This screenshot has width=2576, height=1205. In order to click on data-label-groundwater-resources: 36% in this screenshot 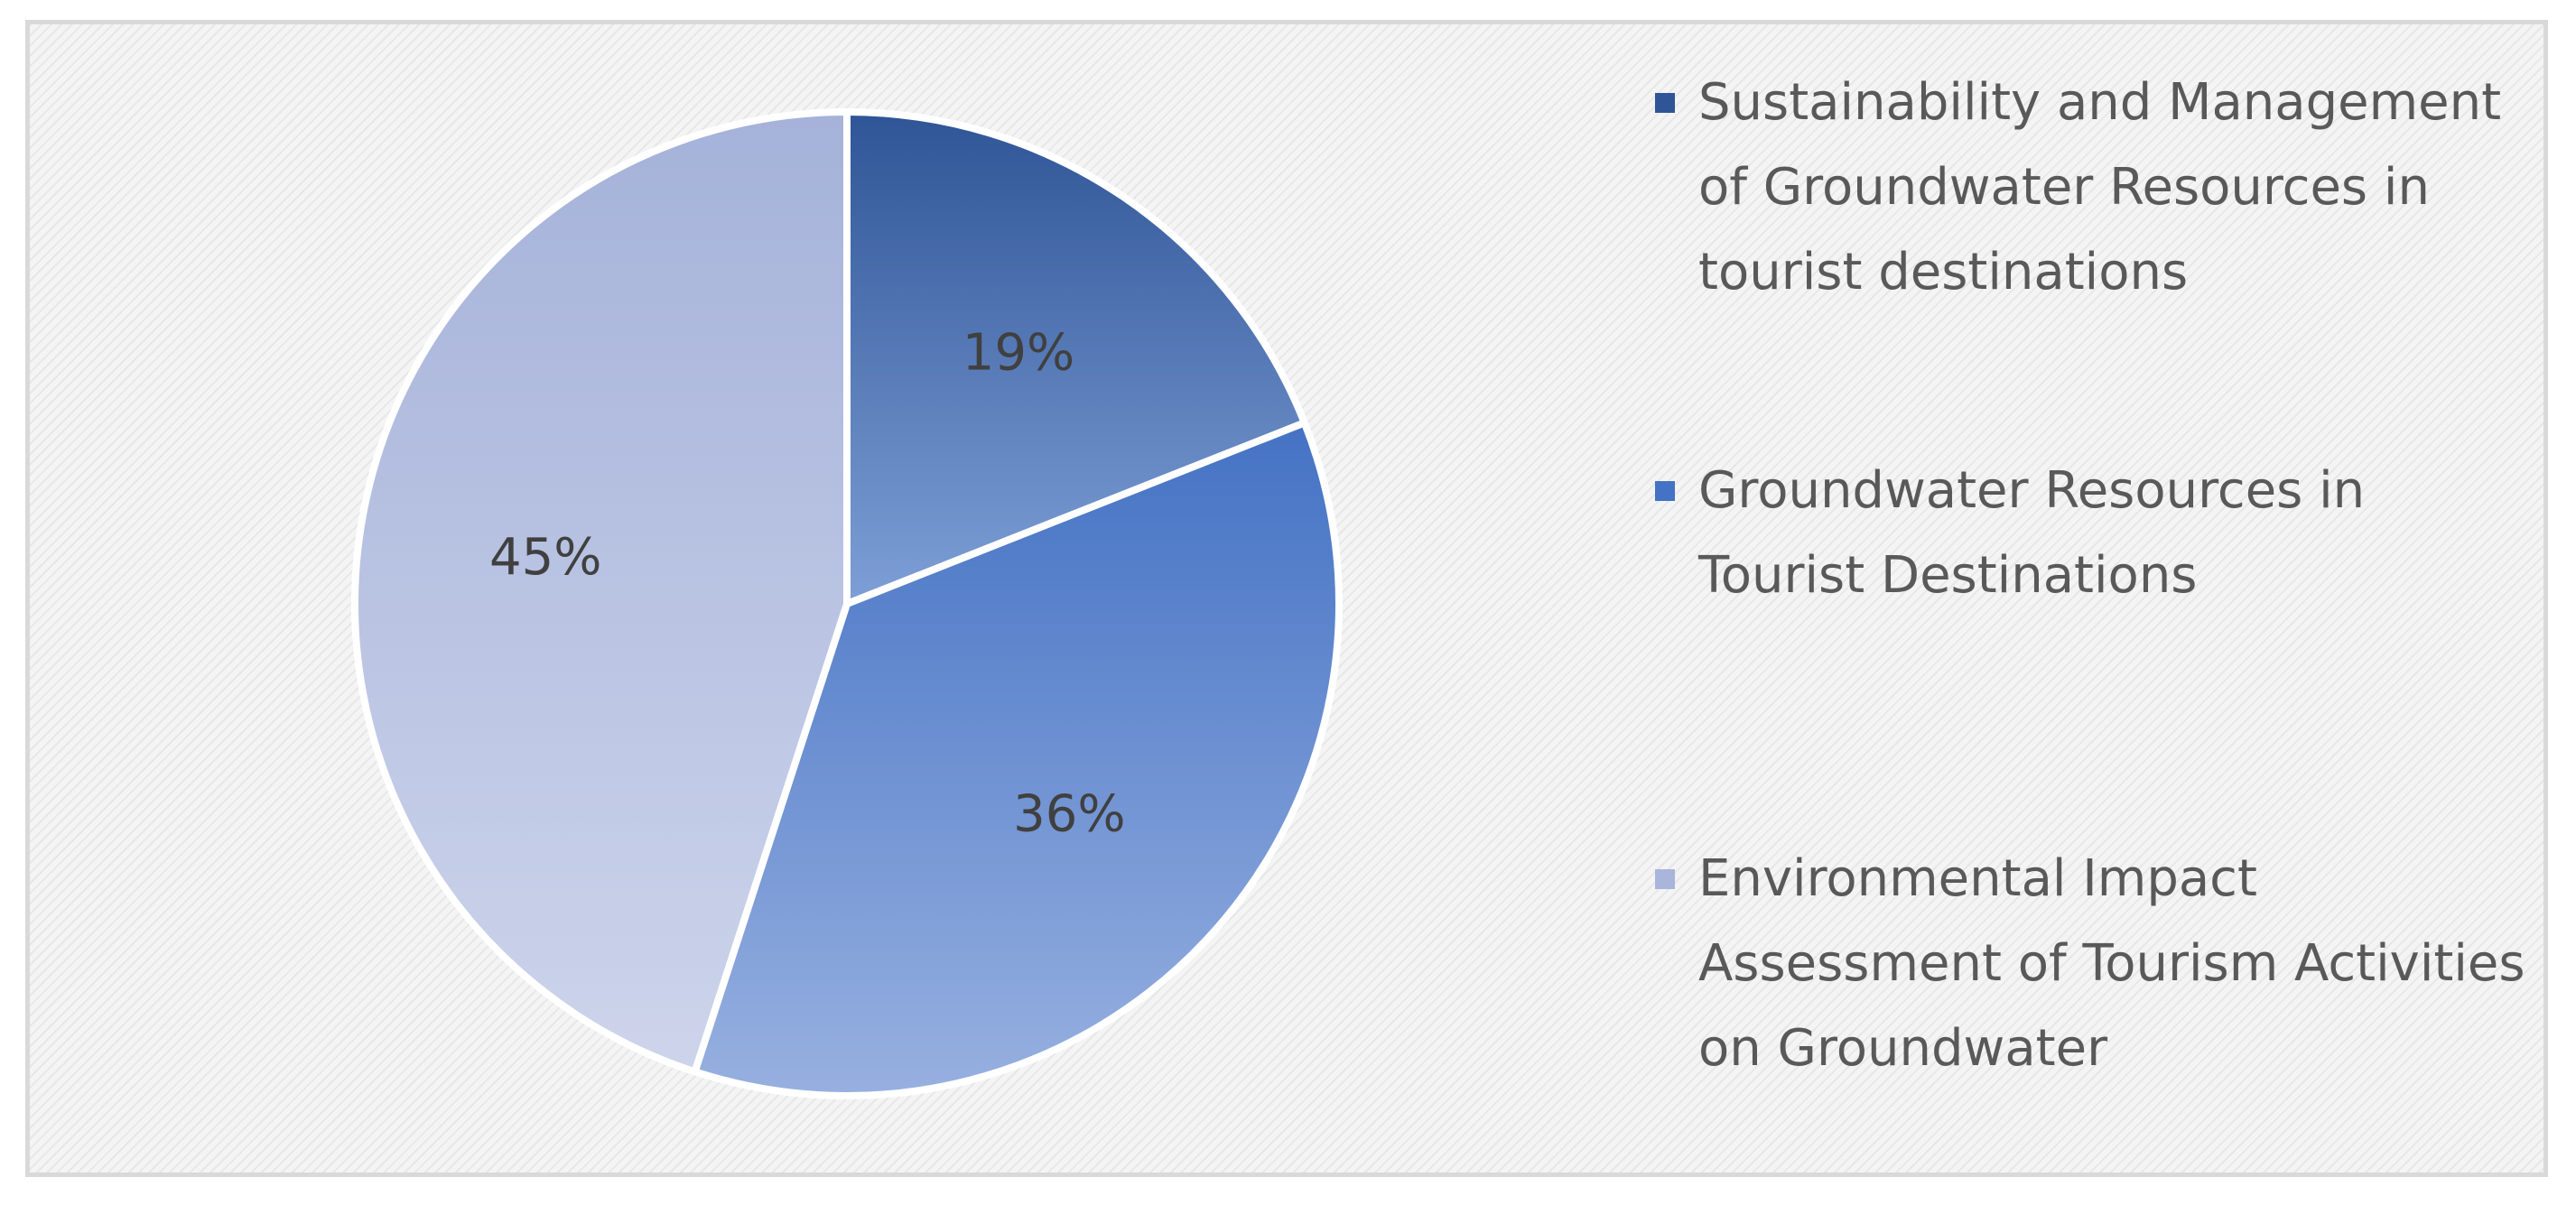, I will do `click(1069, 814)`.